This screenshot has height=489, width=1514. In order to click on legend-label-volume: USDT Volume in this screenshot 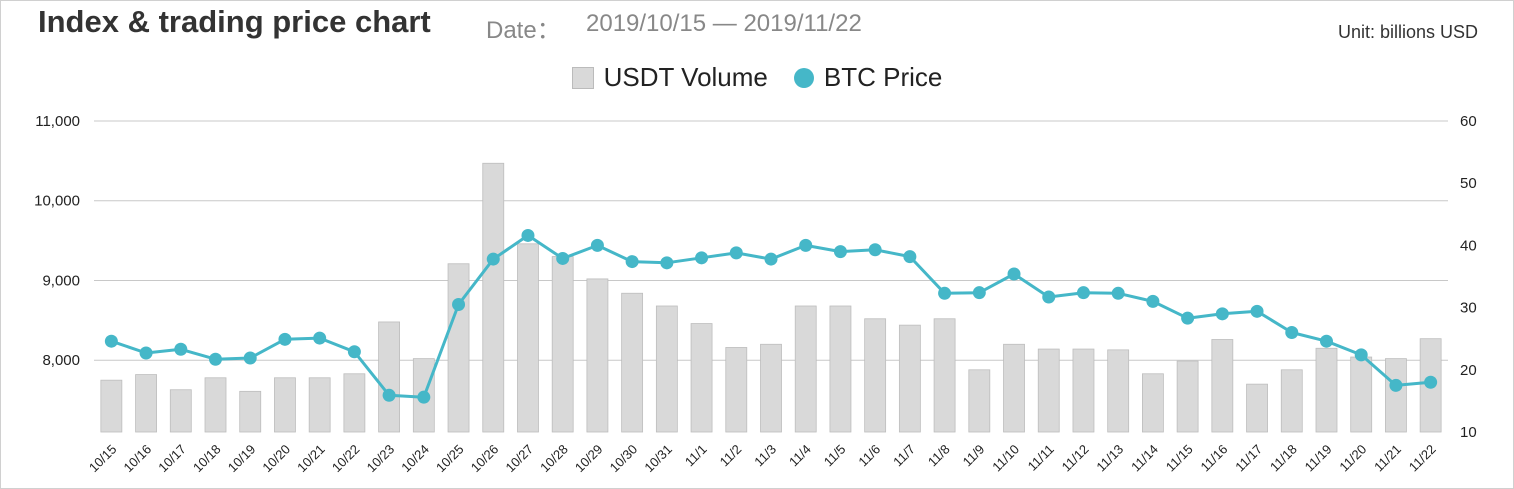, I will do `click(685, 77)`.